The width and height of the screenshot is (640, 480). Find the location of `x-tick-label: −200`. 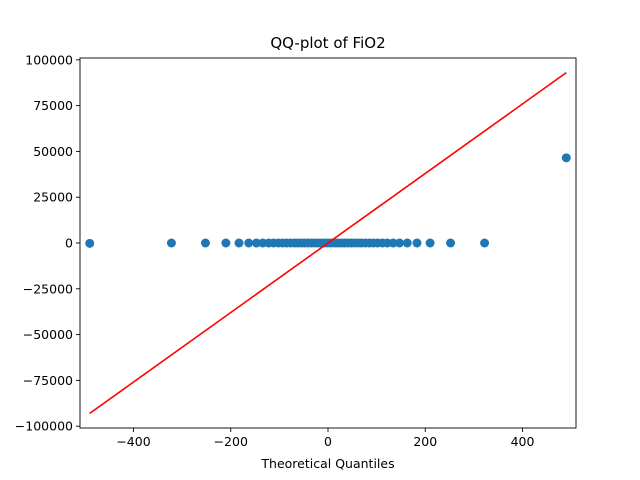

x-tick-label: −200 is located at coordinates (231, 441).